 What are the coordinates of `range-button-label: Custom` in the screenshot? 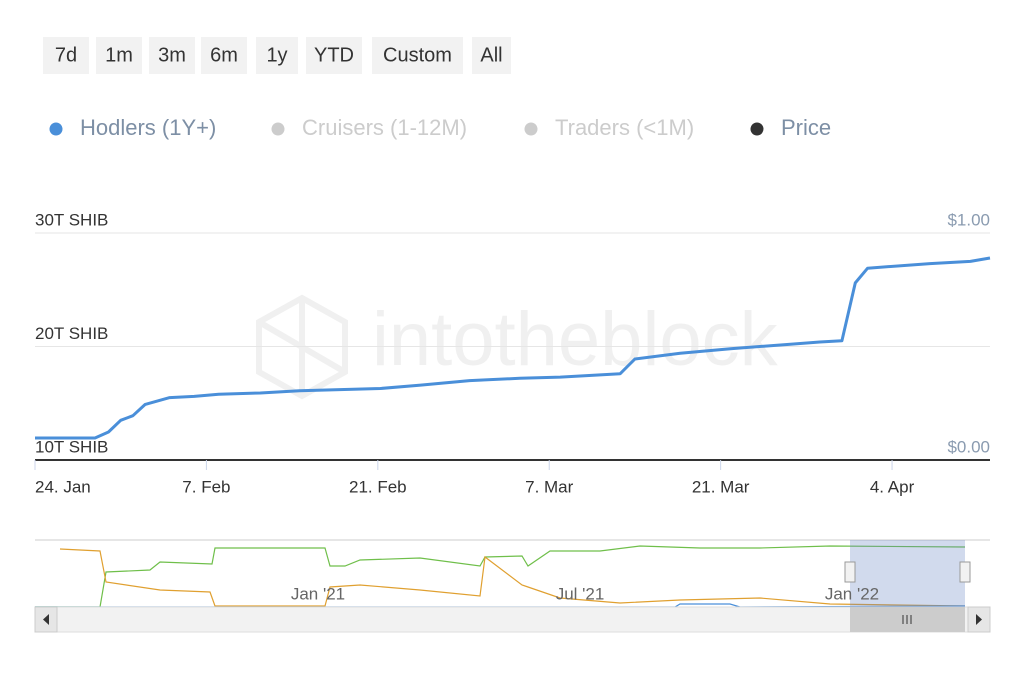 It's located at (417, 55).